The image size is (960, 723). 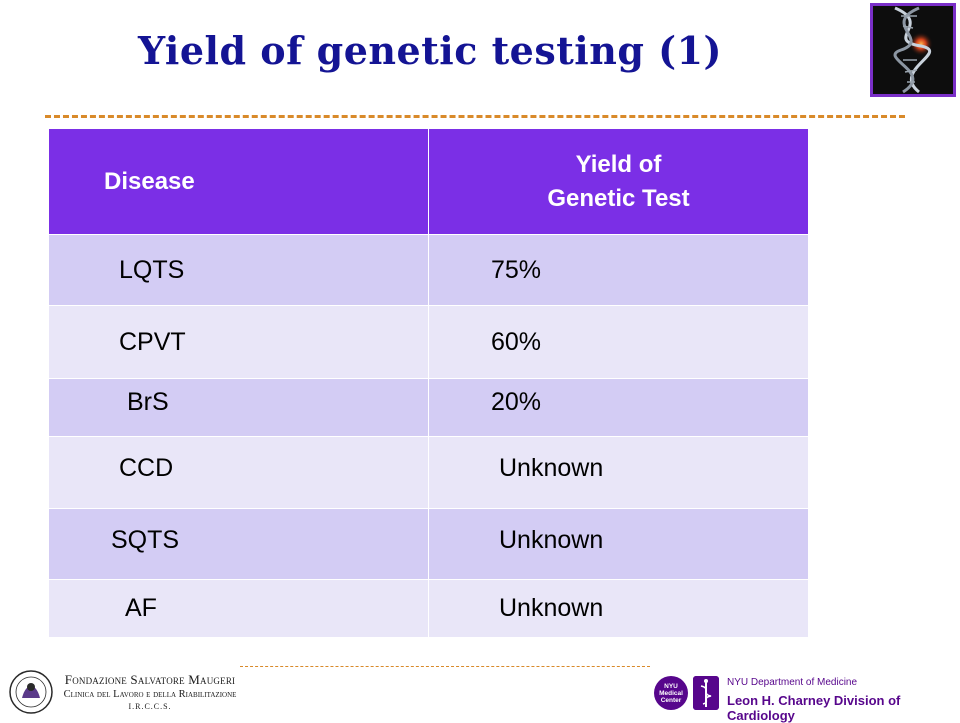 I want to click on nyu-department: NYU Department of Medicine, so click(x=792, y=682).